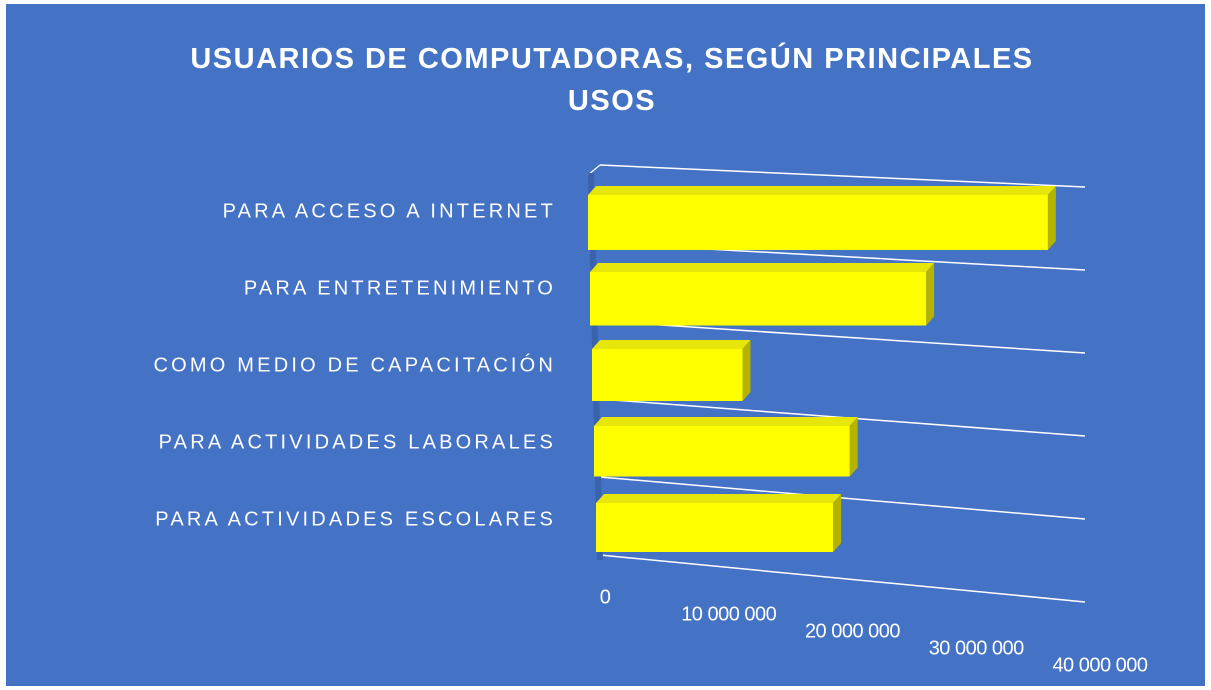  I want to click on x-tick-label: 10 000 000, so click(728, 614).